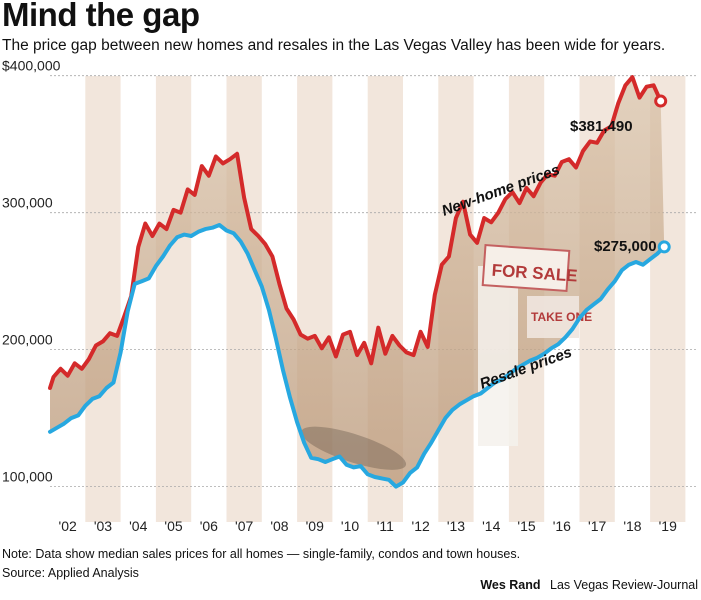  What do you see at coordinates (279, 526) in the screenshot?
I see `x-tick-label: '08` at bounding box center [279, 526].